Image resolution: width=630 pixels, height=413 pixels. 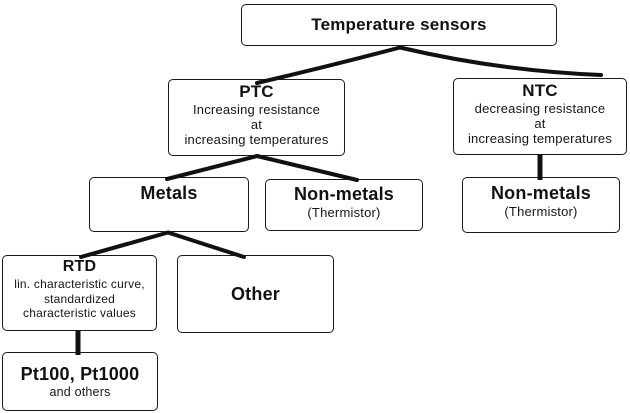 What do you see at coordinates (500, 61) in the screenshot?
I see `connector-root-ntc` at bounding box center [500, 61].